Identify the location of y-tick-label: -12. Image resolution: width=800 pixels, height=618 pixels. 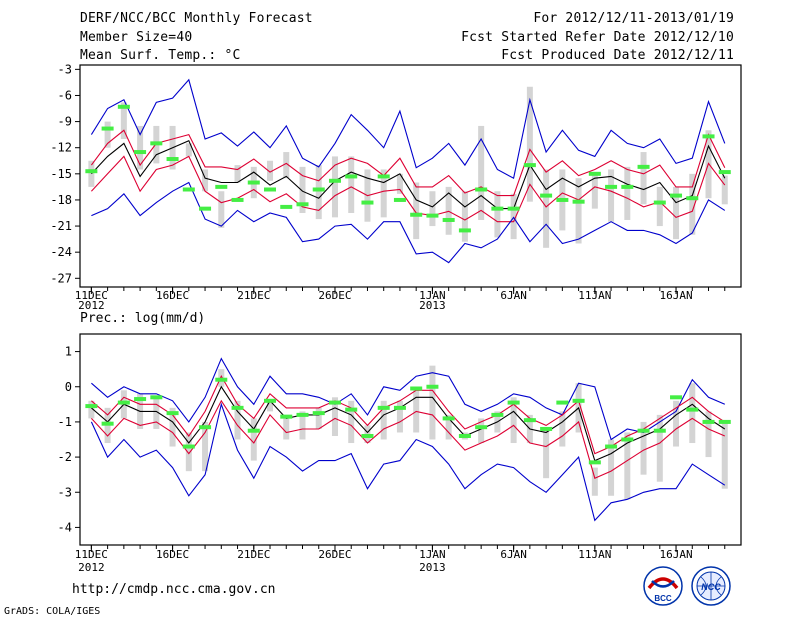
(61, 148).